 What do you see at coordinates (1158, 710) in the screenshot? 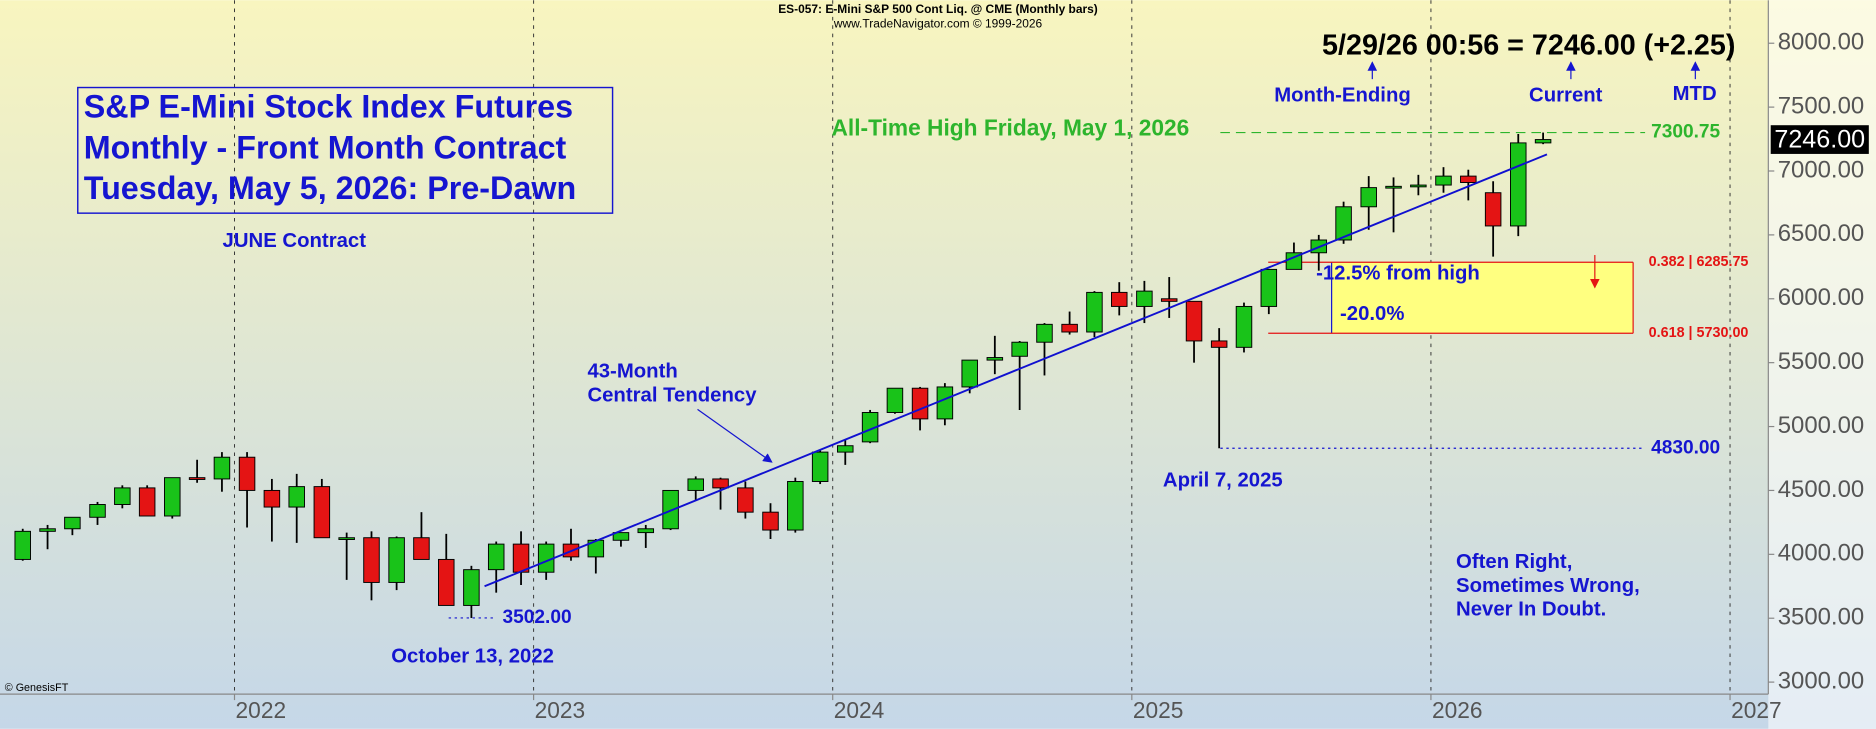
I see `x-tick-label: 2025` at bounding box center [1158, 710].